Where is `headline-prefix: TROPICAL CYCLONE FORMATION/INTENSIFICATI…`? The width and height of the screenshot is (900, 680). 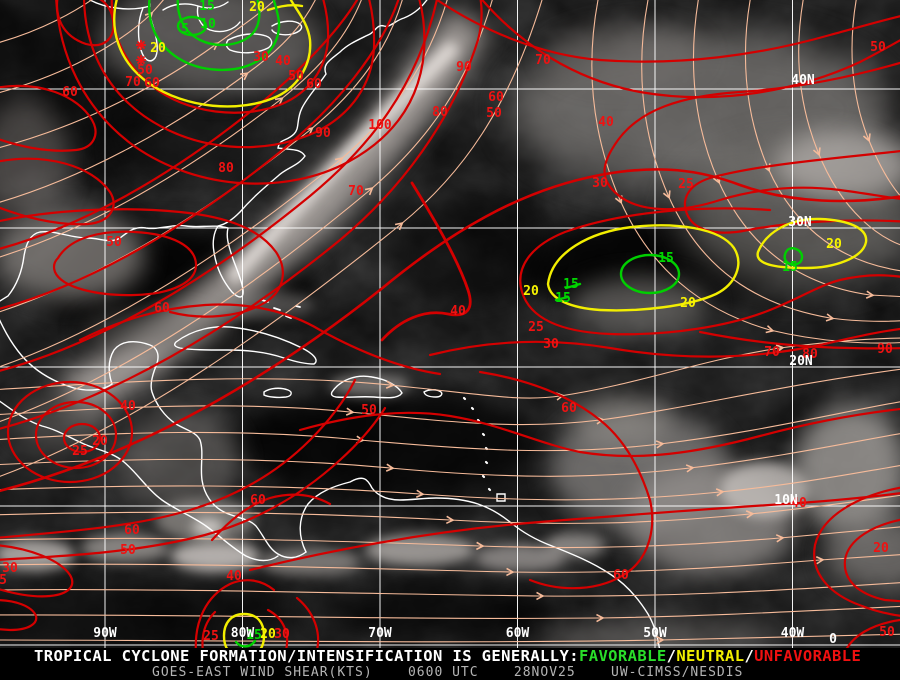
headline-prefix: TROPICAL CYCLONE FORMATION/INTENSIFICATI… is located at coordinates (306, 656).